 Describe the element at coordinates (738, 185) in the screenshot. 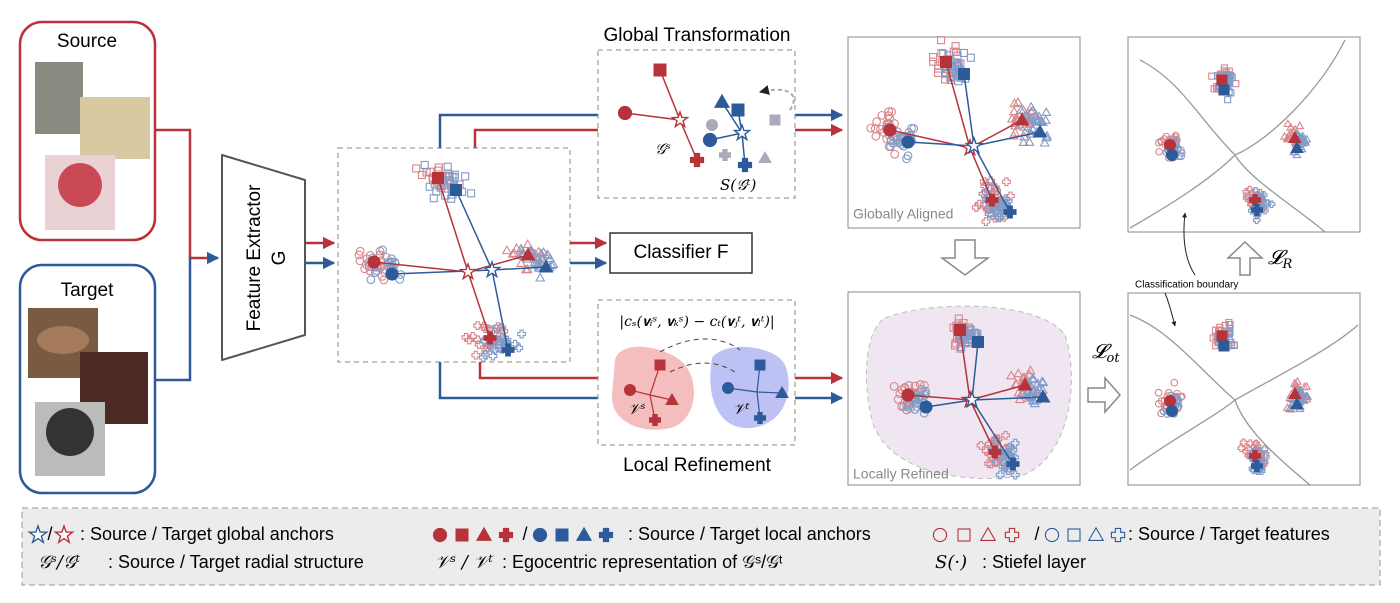

I see `structure-label: S(𝒢ᵗ)` at that location.